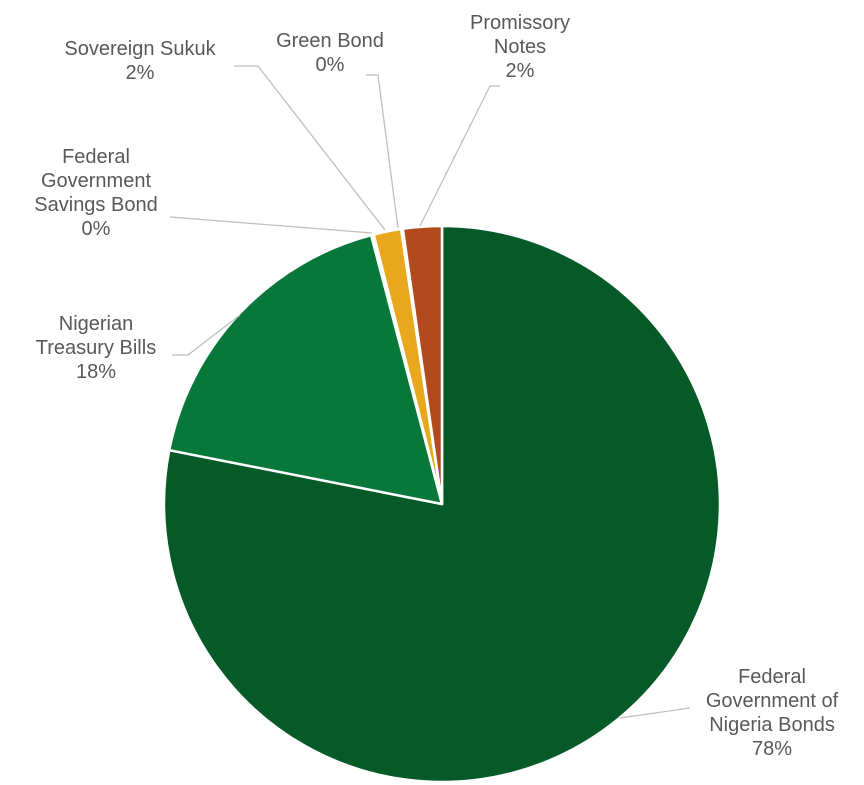  Describe the element at coordinates (772, 749) in the screenshot. I see `slice-percent: 78%` at that location.